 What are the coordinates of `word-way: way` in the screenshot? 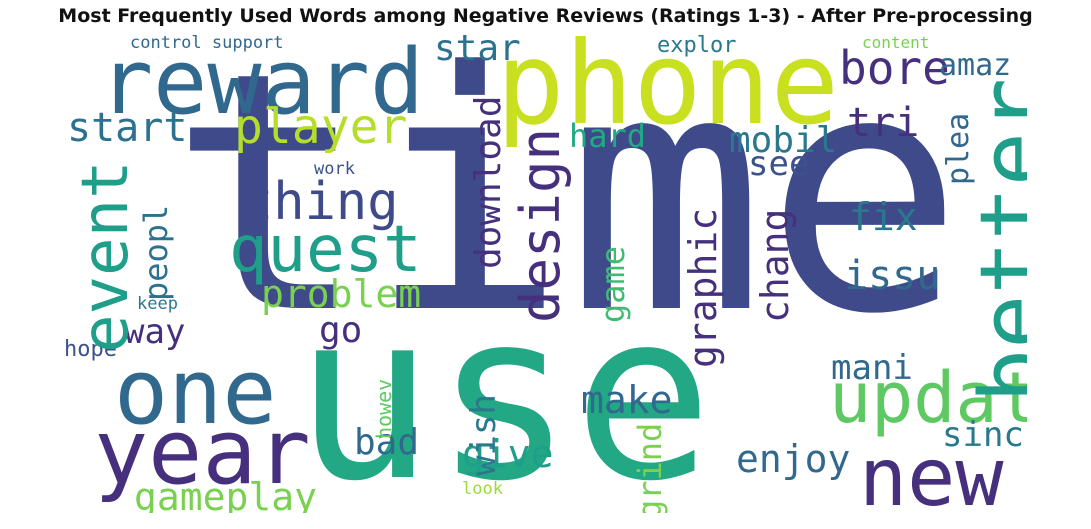 It's located at (155, 332).